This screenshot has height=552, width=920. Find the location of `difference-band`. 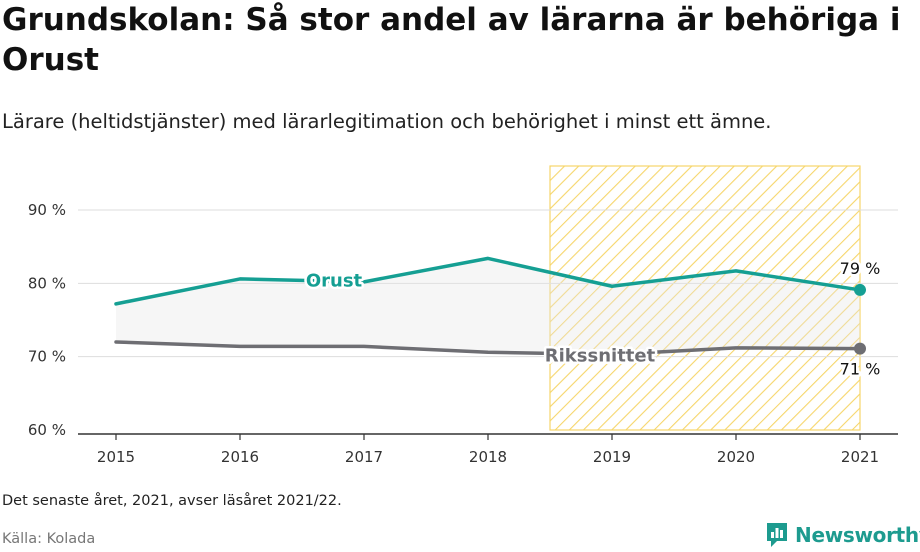

difference-band is located at coordinates (488, 306).